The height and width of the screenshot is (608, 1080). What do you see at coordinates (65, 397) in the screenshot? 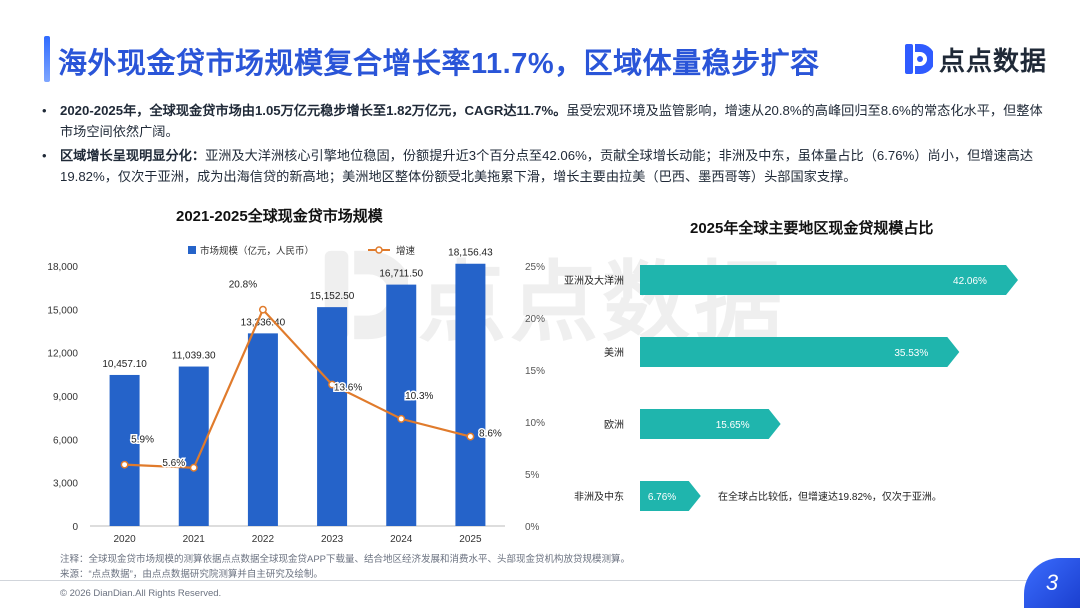
I see `y-left-tick-label: 9,000` at bounding box center [65, 397].